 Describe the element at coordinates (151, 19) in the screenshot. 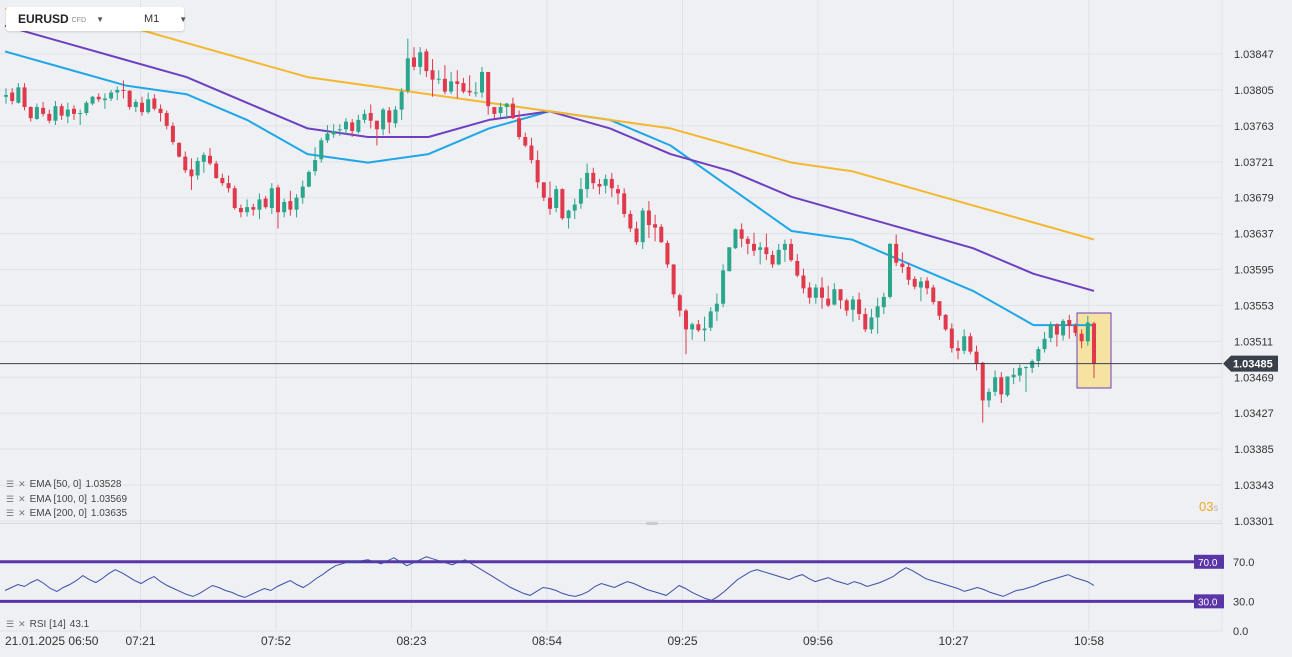

I see `timeframe-selector: M1` at that location.